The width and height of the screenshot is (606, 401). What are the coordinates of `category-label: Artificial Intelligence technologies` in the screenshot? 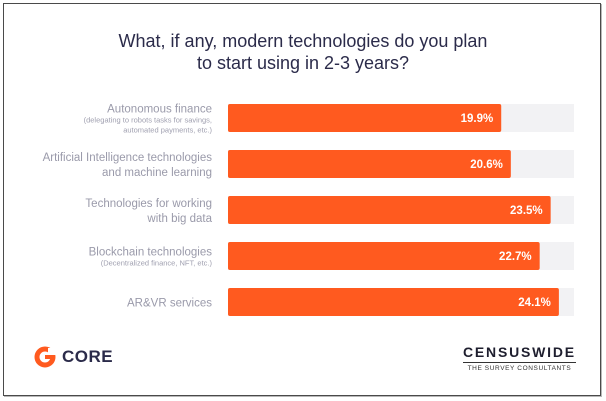 It's located at (128, 158).